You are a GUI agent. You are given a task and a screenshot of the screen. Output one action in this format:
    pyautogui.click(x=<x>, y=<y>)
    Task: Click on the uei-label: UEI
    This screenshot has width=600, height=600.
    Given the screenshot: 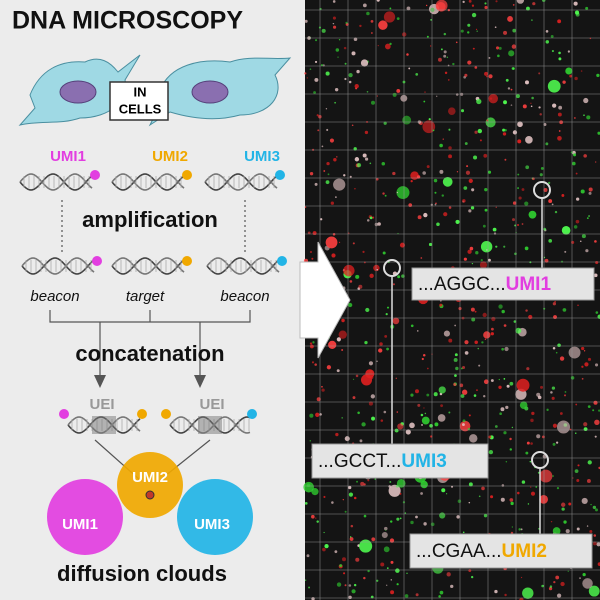 What is the action you would take?
    pyautogui.click(x=211, y=404)
    